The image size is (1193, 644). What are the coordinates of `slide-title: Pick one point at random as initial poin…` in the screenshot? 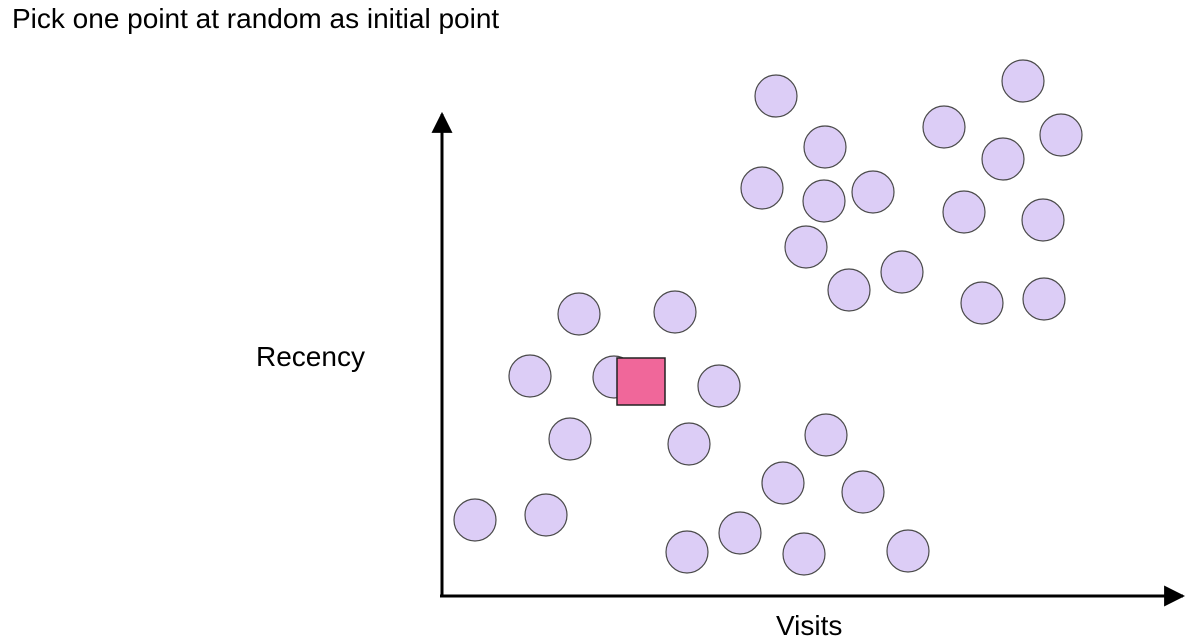 It's located at (256, 18).